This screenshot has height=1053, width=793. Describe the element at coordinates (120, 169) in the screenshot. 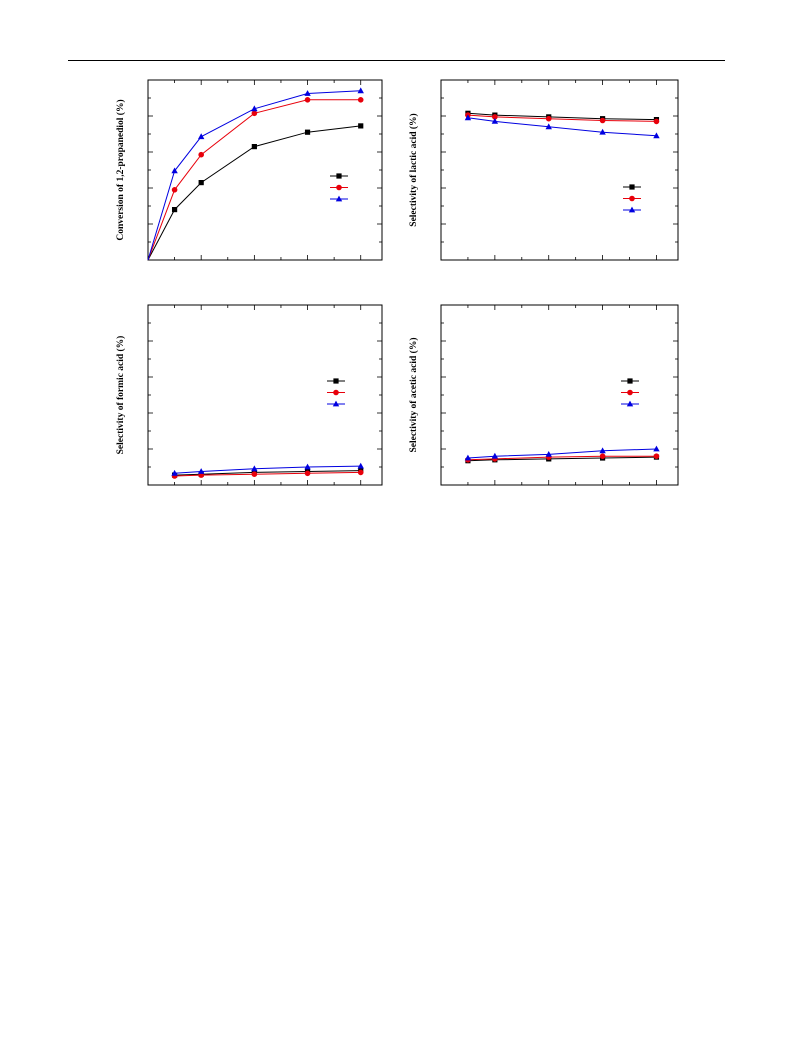

I see `y-axis-title: Conversion of 1,2-propanediol (%)` at that location.